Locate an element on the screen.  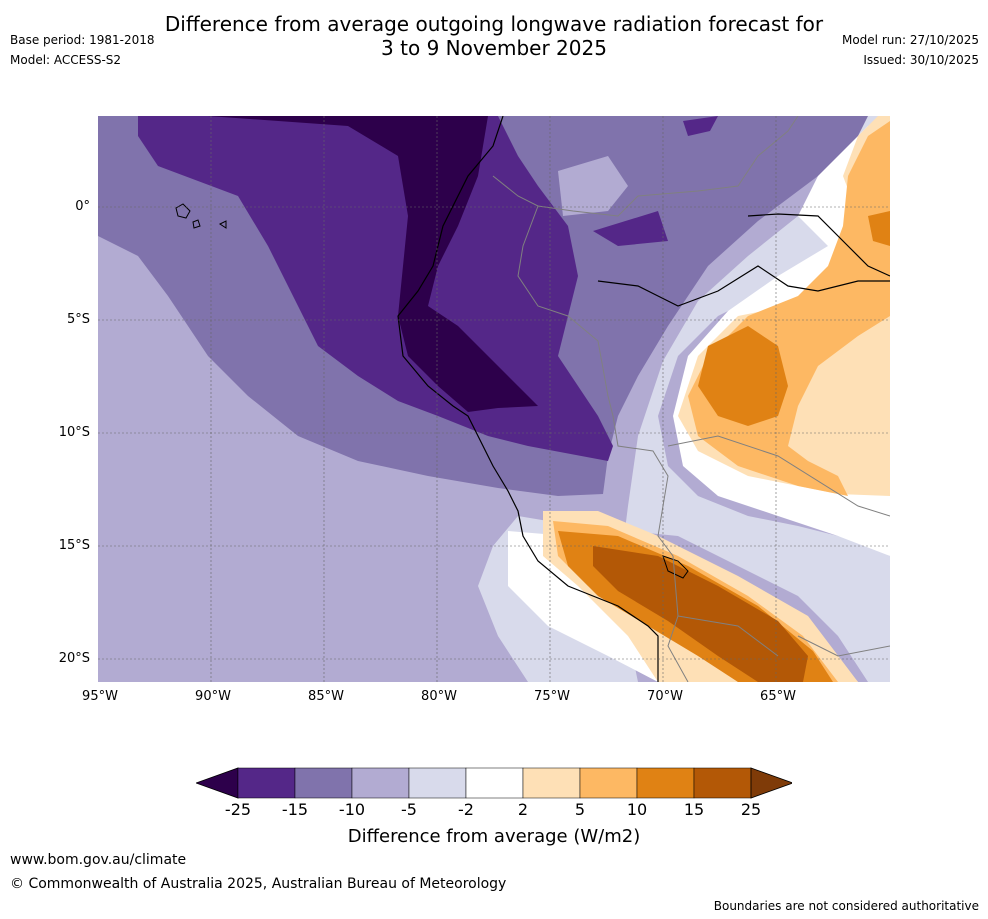
meta-left: Base period: 1981-2018 Model: ACCESS-S2 is located at coordinates (82, 50).